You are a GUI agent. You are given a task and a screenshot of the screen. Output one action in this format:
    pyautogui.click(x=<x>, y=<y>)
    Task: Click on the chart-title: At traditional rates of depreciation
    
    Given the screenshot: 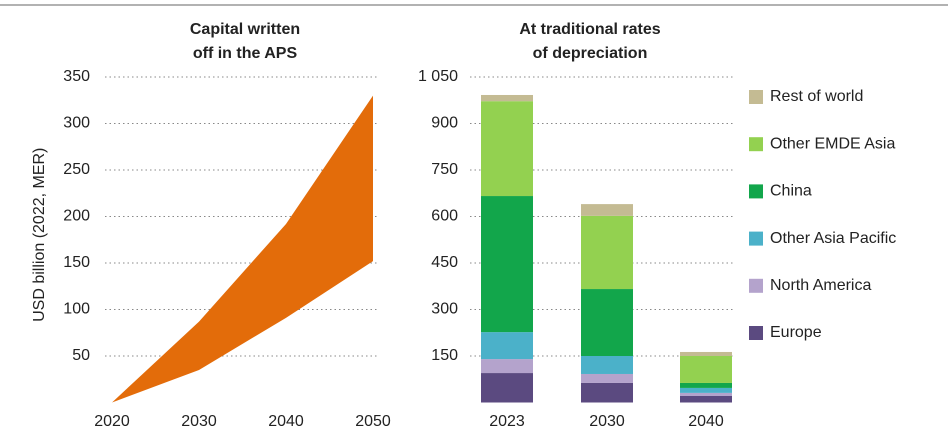 What is the action you would take?
    pyautogui.click(x=589, y=41)
    